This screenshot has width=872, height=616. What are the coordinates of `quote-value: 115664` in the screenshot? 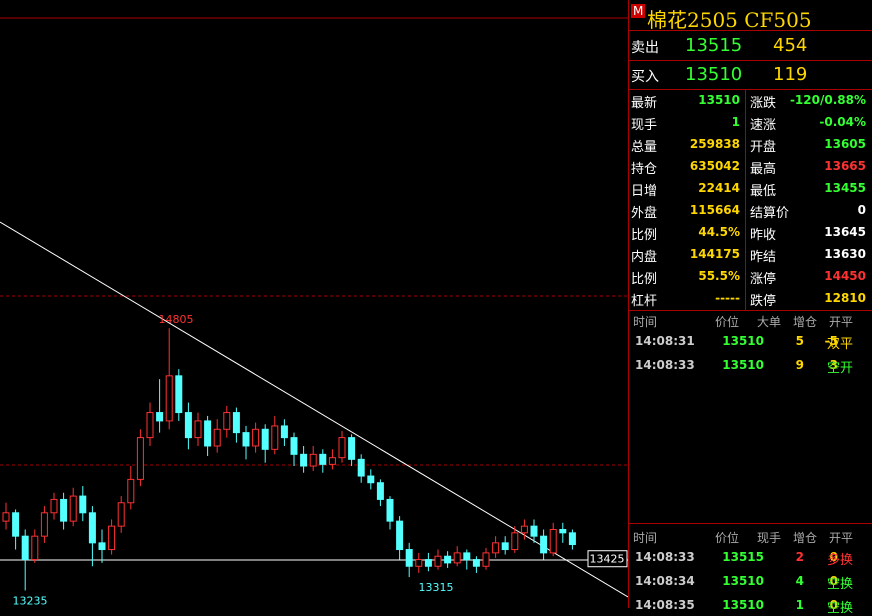 It's located at (714, 210).